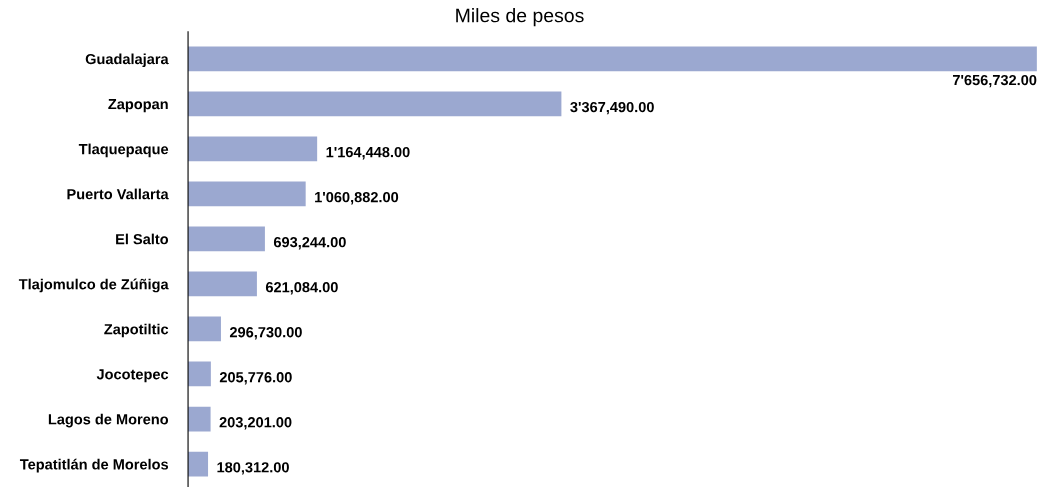 This screenshot has width=1039, height=489. What do you see at coordinates (118, 194) in the screenshot?
I see `y-tick-label: Puerto Vallarta` at bounding box center [118, 194].